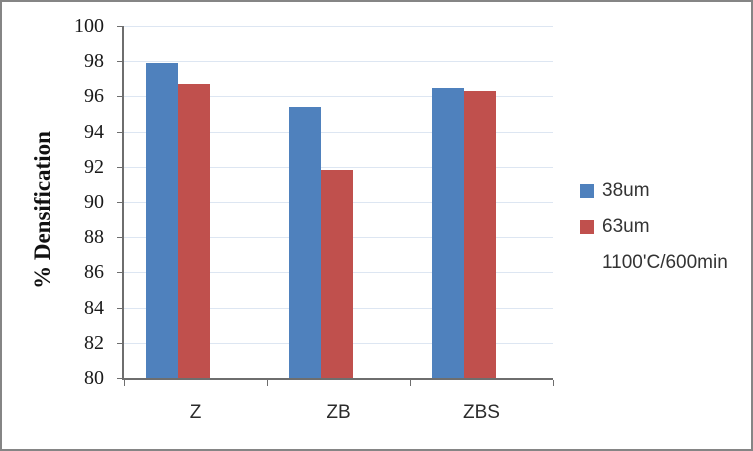  I want to click on y-tick-label: 92, so click(94, 167).